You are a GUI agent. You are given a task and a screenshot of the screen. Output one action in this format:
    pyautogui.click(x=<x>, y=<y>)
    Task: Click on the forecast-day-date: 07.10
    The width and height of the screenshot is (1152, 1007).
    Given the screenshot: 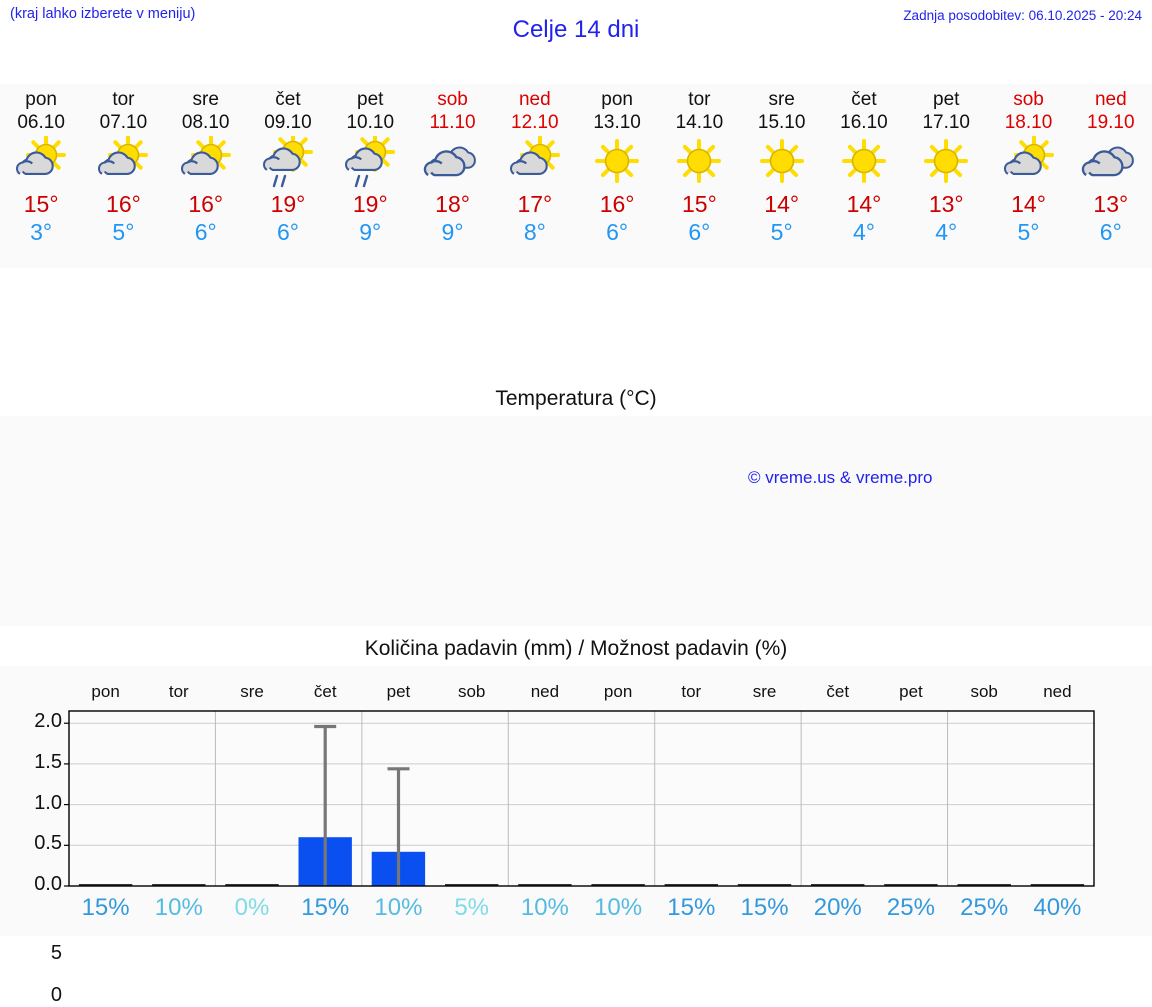 What is the action you would take?
    pyautogui.click(x=123, y=122)
    